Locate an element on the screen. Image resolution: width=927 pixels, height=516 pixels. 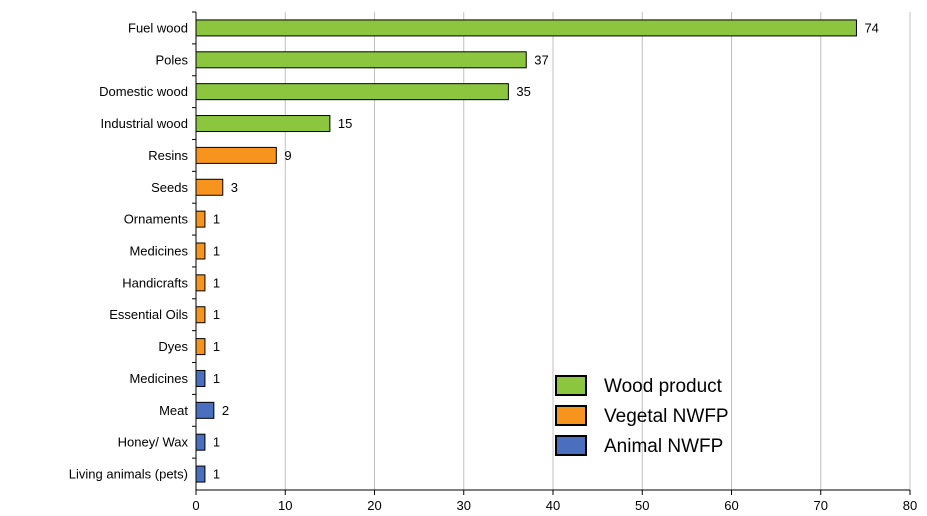
data-label: 37 is located at coordinates (541, 59).